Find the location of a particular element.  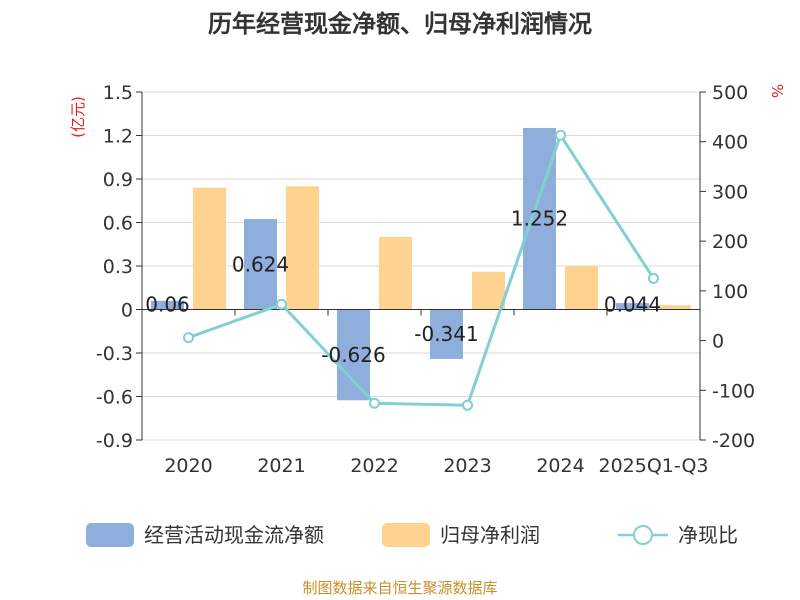

legend-label: 归母净利润 is located at coordinates (490, 535).